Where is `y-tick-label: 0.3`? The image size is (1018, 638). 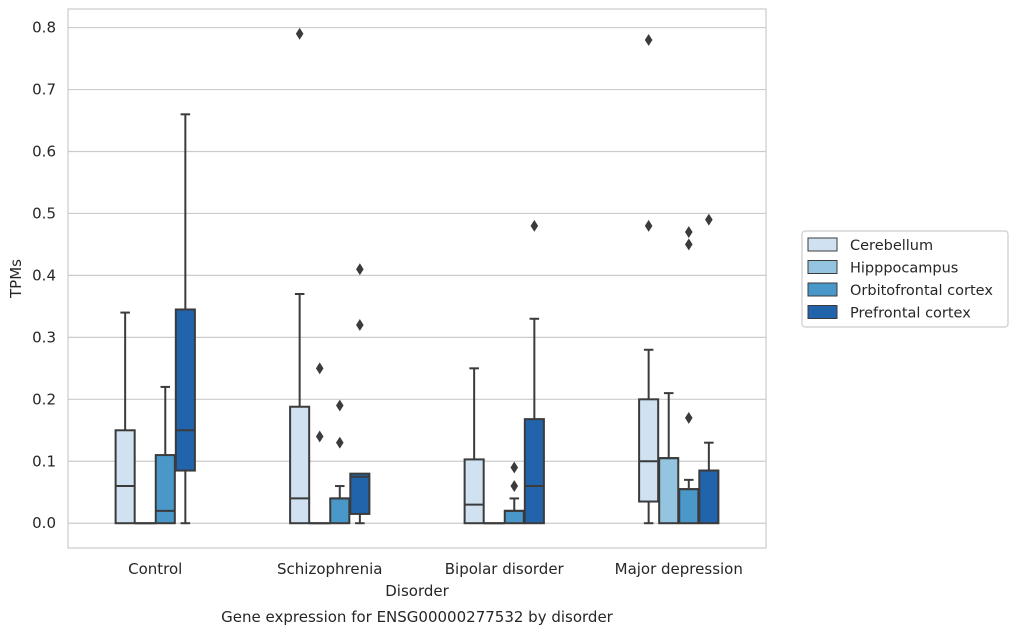 y-tick-label: 0.3 is located at coordinates (44, 337).